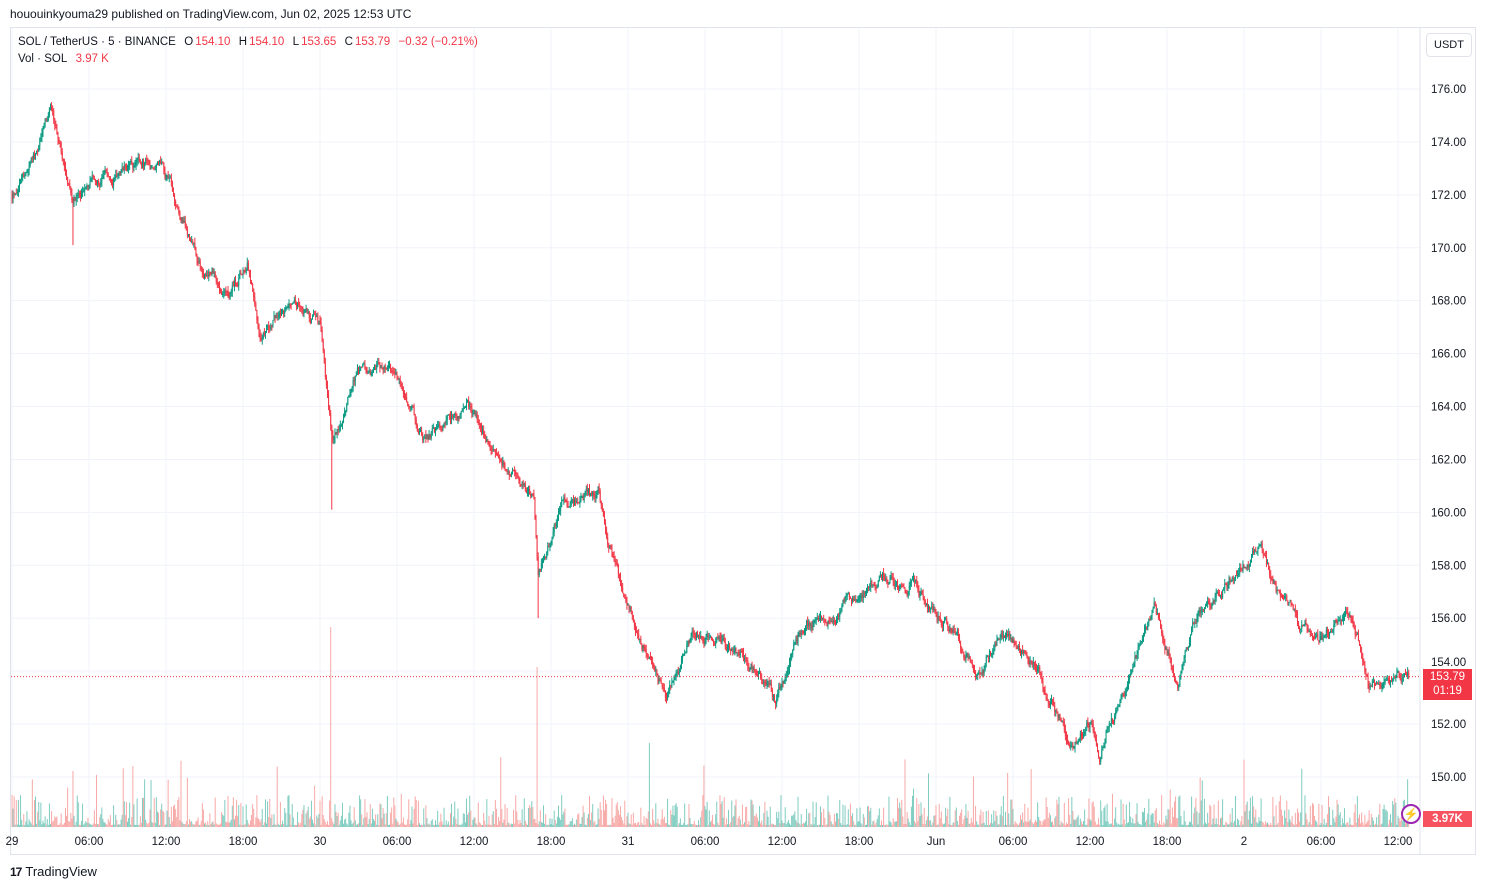 The image size is (1486, 890). What do you see at coordinates (1449, 45) in the screenshot?
I see `currency-button: USDT` at bounding box center [1449, 45].